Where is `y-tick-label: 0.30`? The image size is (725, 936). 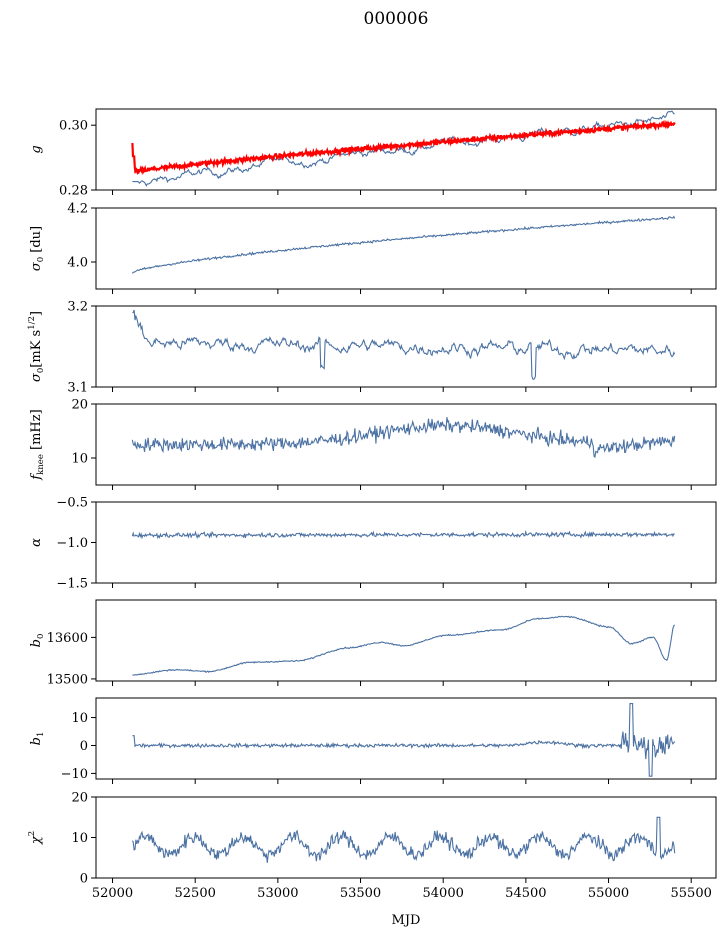 y-tick-label: 0.30 is located at coordinates (73, 126).